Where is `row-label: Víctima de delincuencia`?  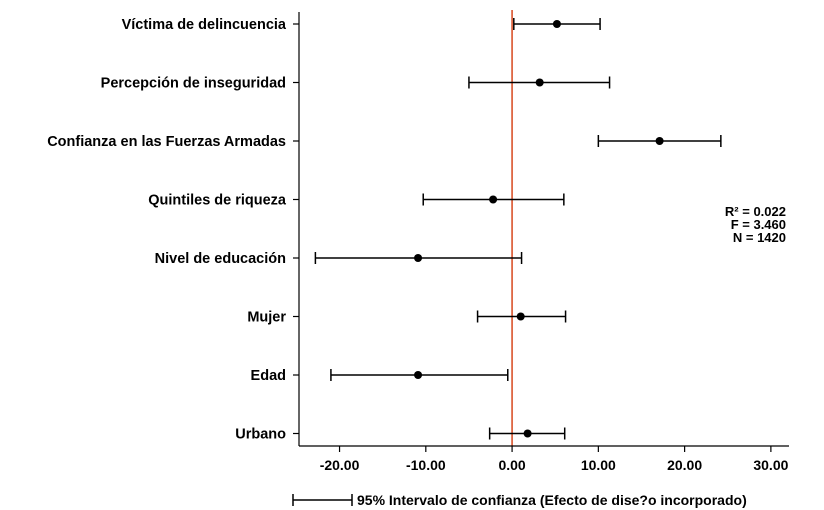 row-label: Víctima de delincuencia is located at coordinates (204, 25).